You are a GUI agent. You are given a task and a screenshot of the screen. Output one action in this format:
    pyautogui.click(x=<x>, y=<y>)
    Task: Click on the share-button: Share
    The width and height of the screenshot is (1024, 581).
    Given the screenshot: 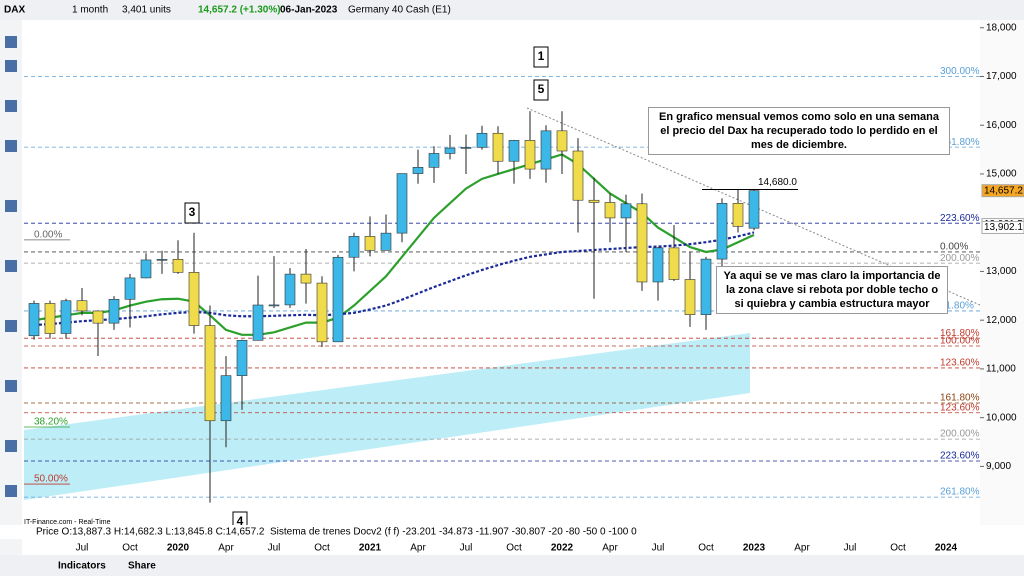 What is the action you would take?
    pyautogui.click(x=142, y=566)
    